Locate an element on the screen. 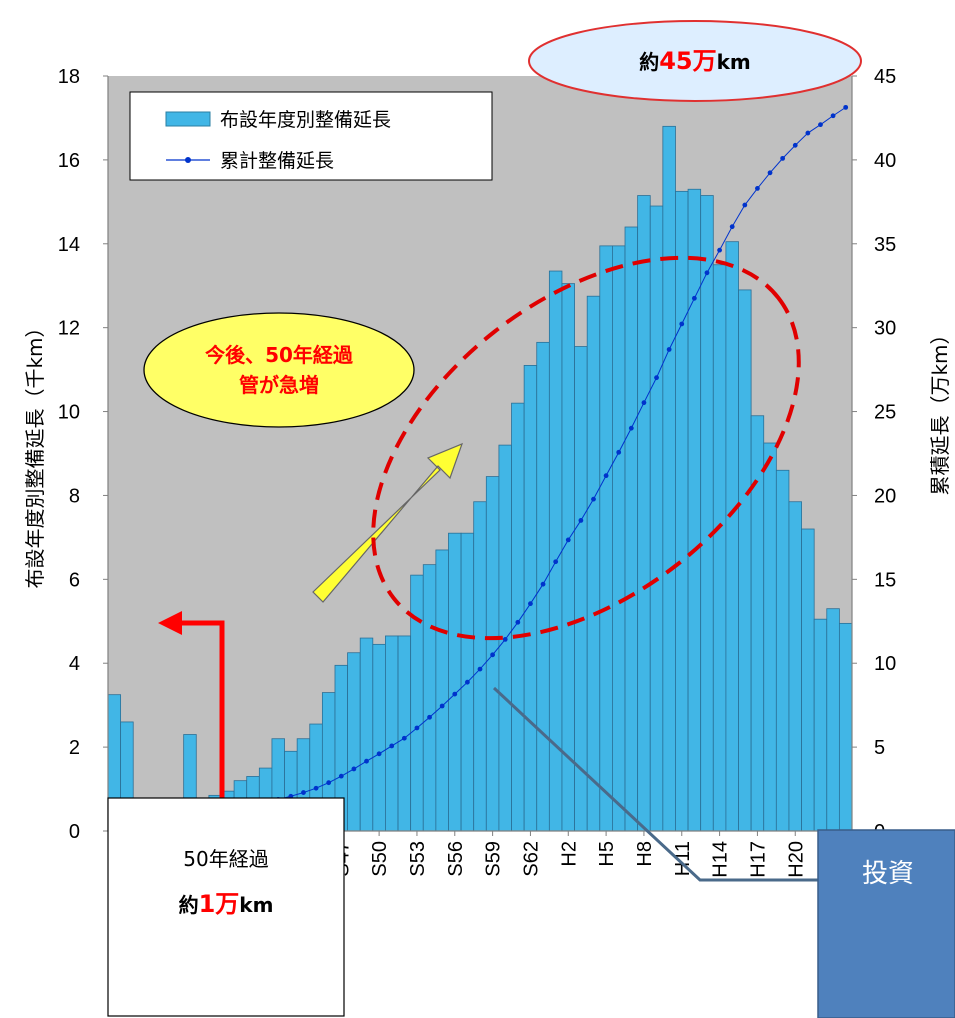  yellow-callout-line2: 管が急増 is located at coordinates (279, 385).